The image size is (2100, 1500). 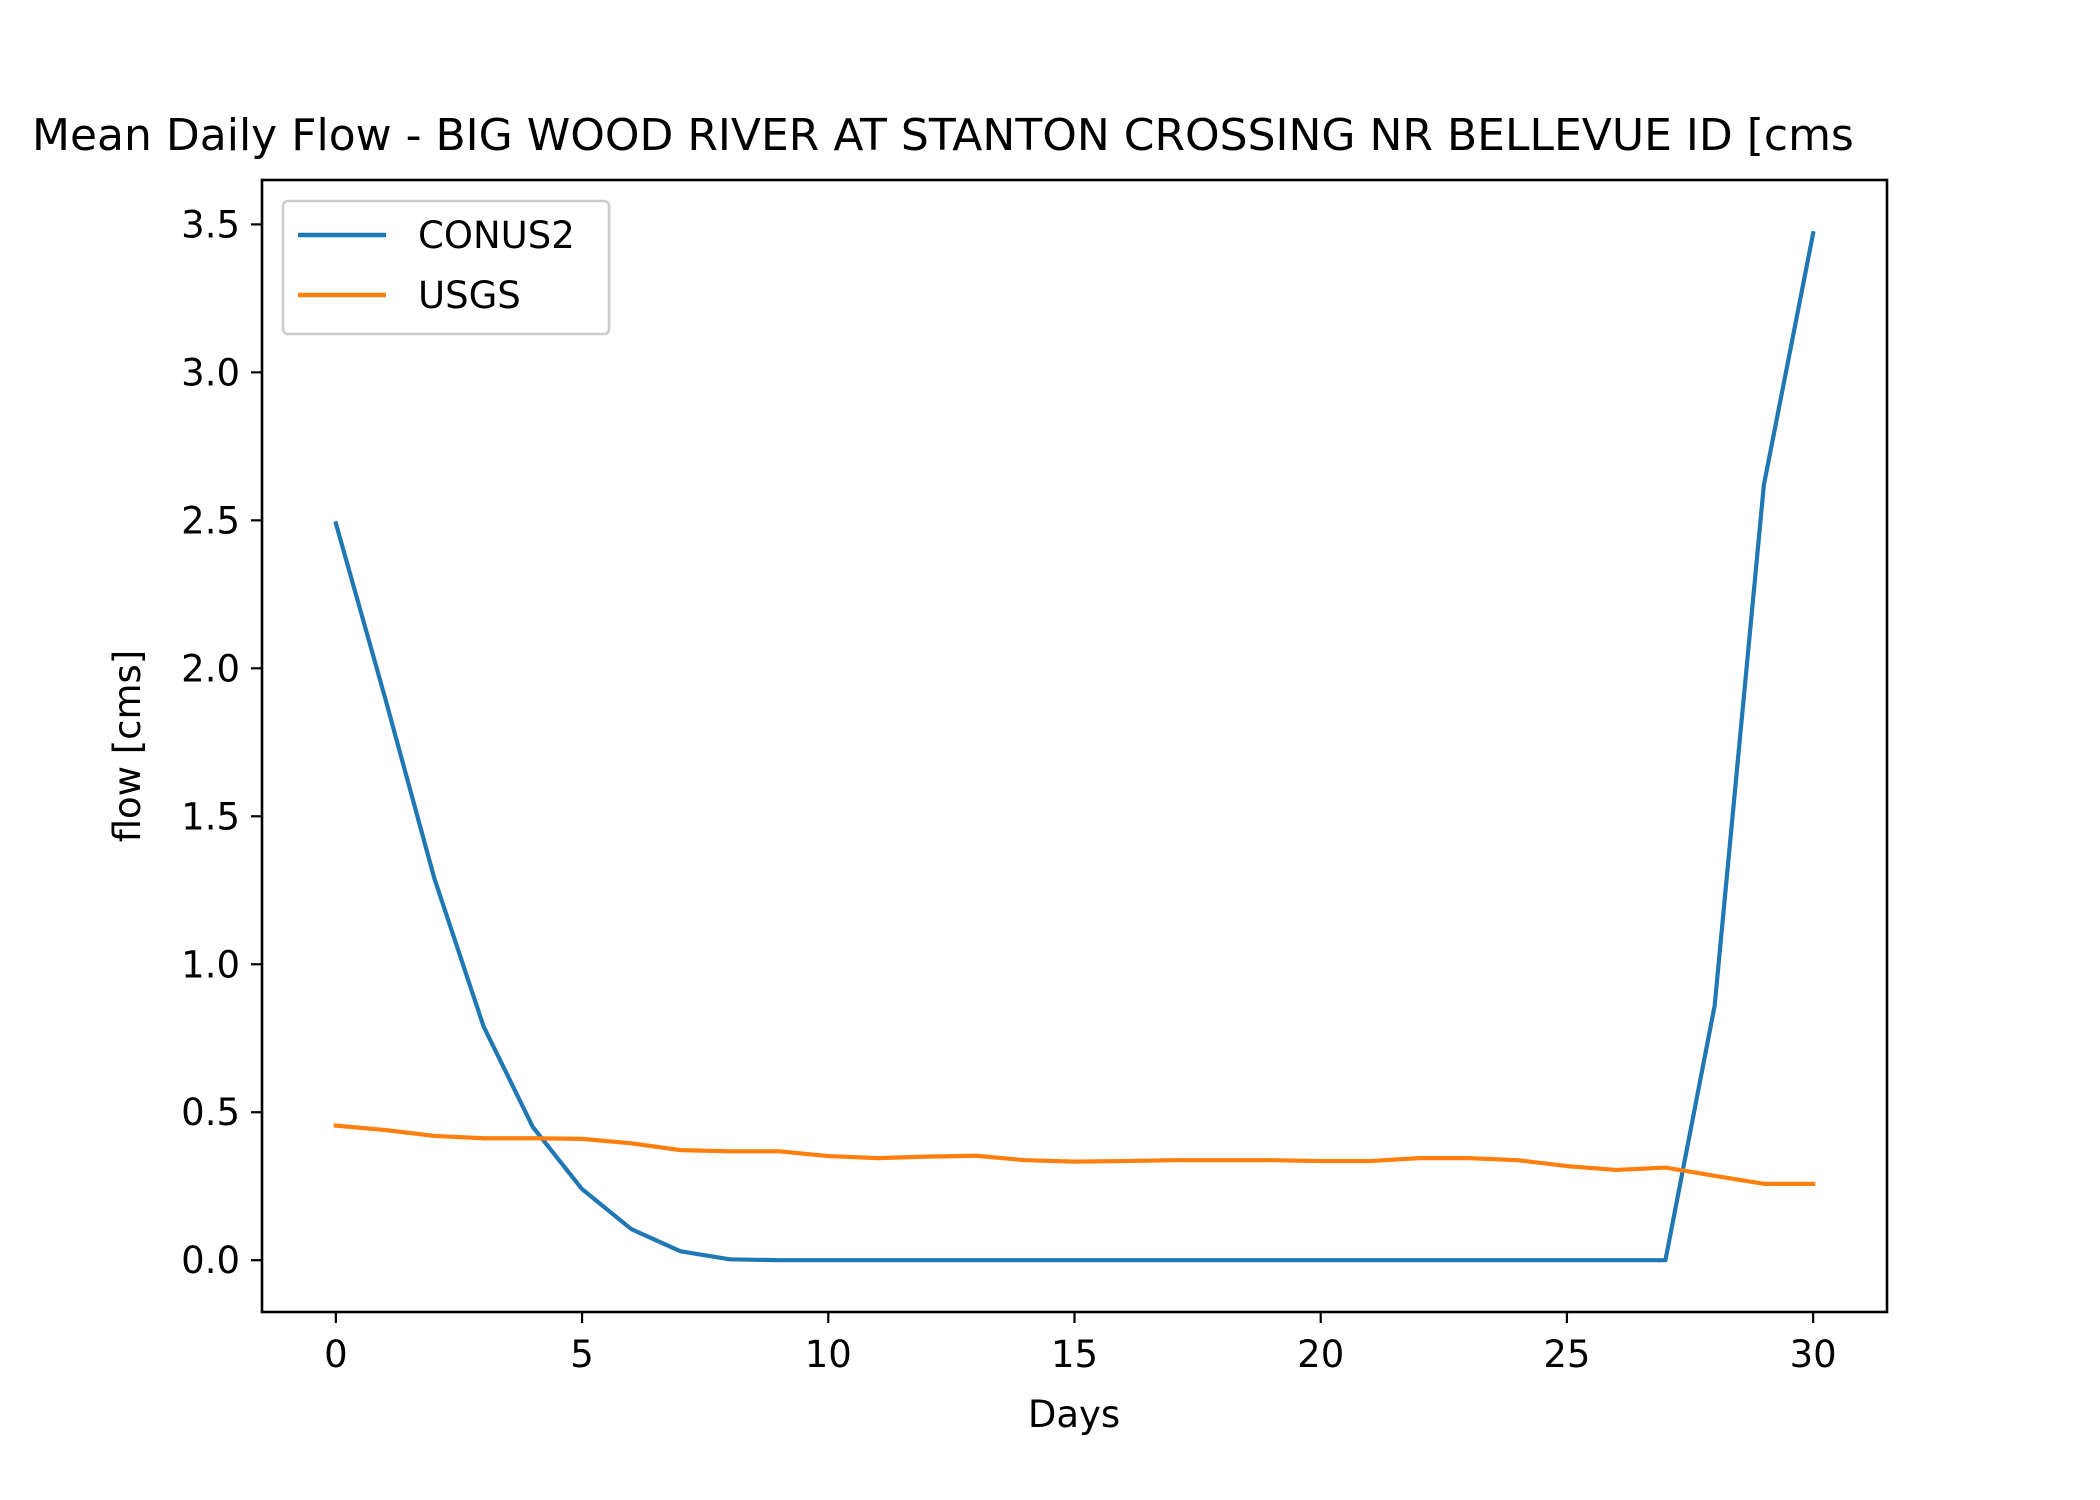 What do you see at coordinates (210, 668) in the screenshot?
I see `y-tick-label: 2.0` at bounding box center [210, 668].